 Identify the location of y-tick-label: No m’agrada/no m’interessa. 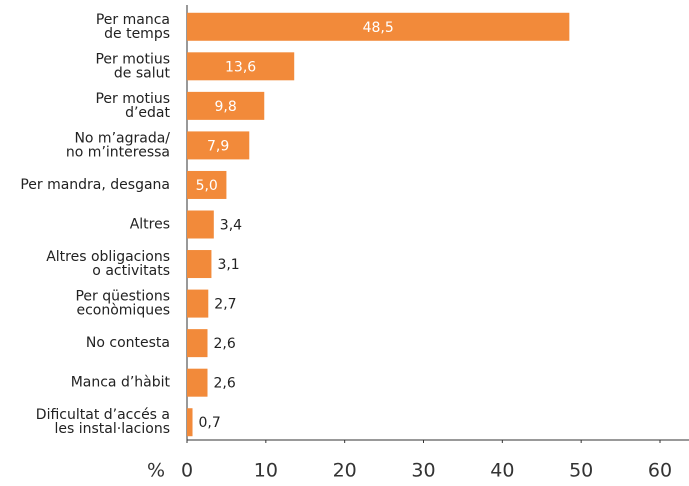
(118, 145).